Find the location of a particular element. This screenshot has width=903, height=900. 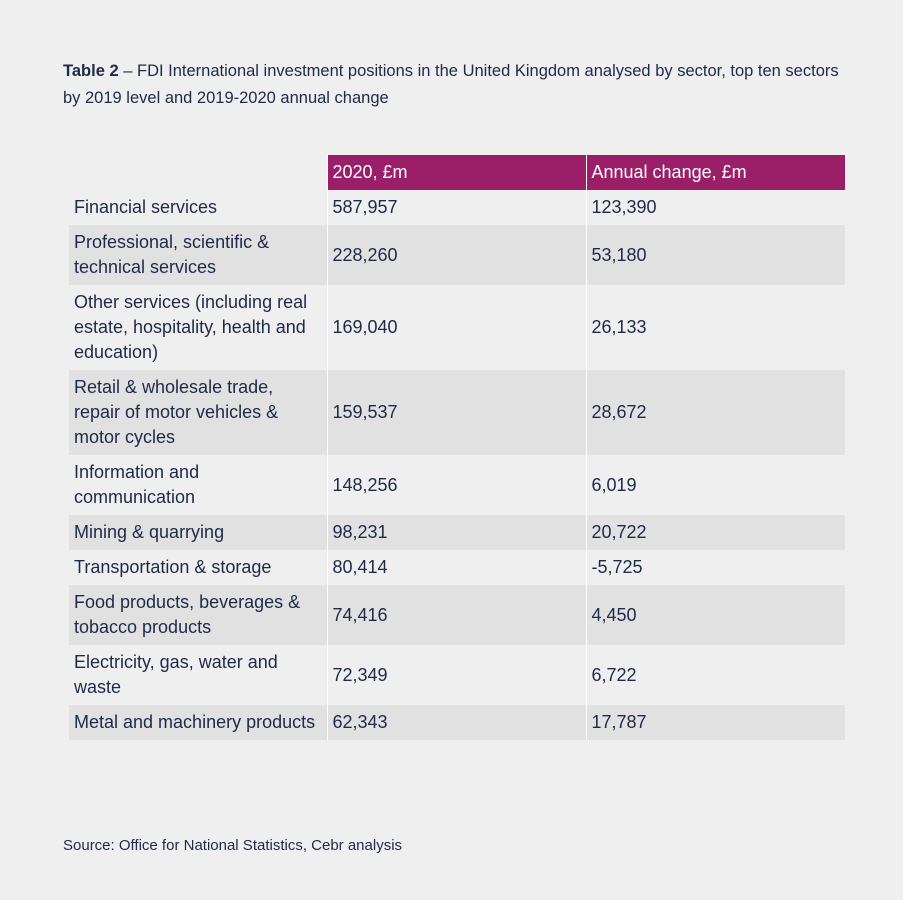

annual-change-cell: 6,722 is located at coordinates (715, 675).